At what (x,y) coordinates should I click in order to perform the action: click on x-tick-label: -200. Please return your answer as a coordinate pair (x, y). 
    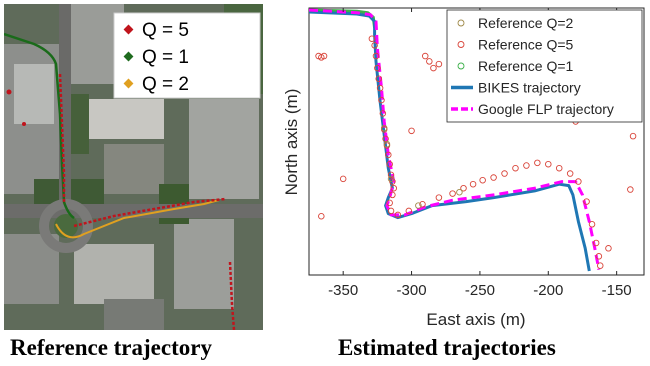
    Looking at the image, I should click on (548, 290).